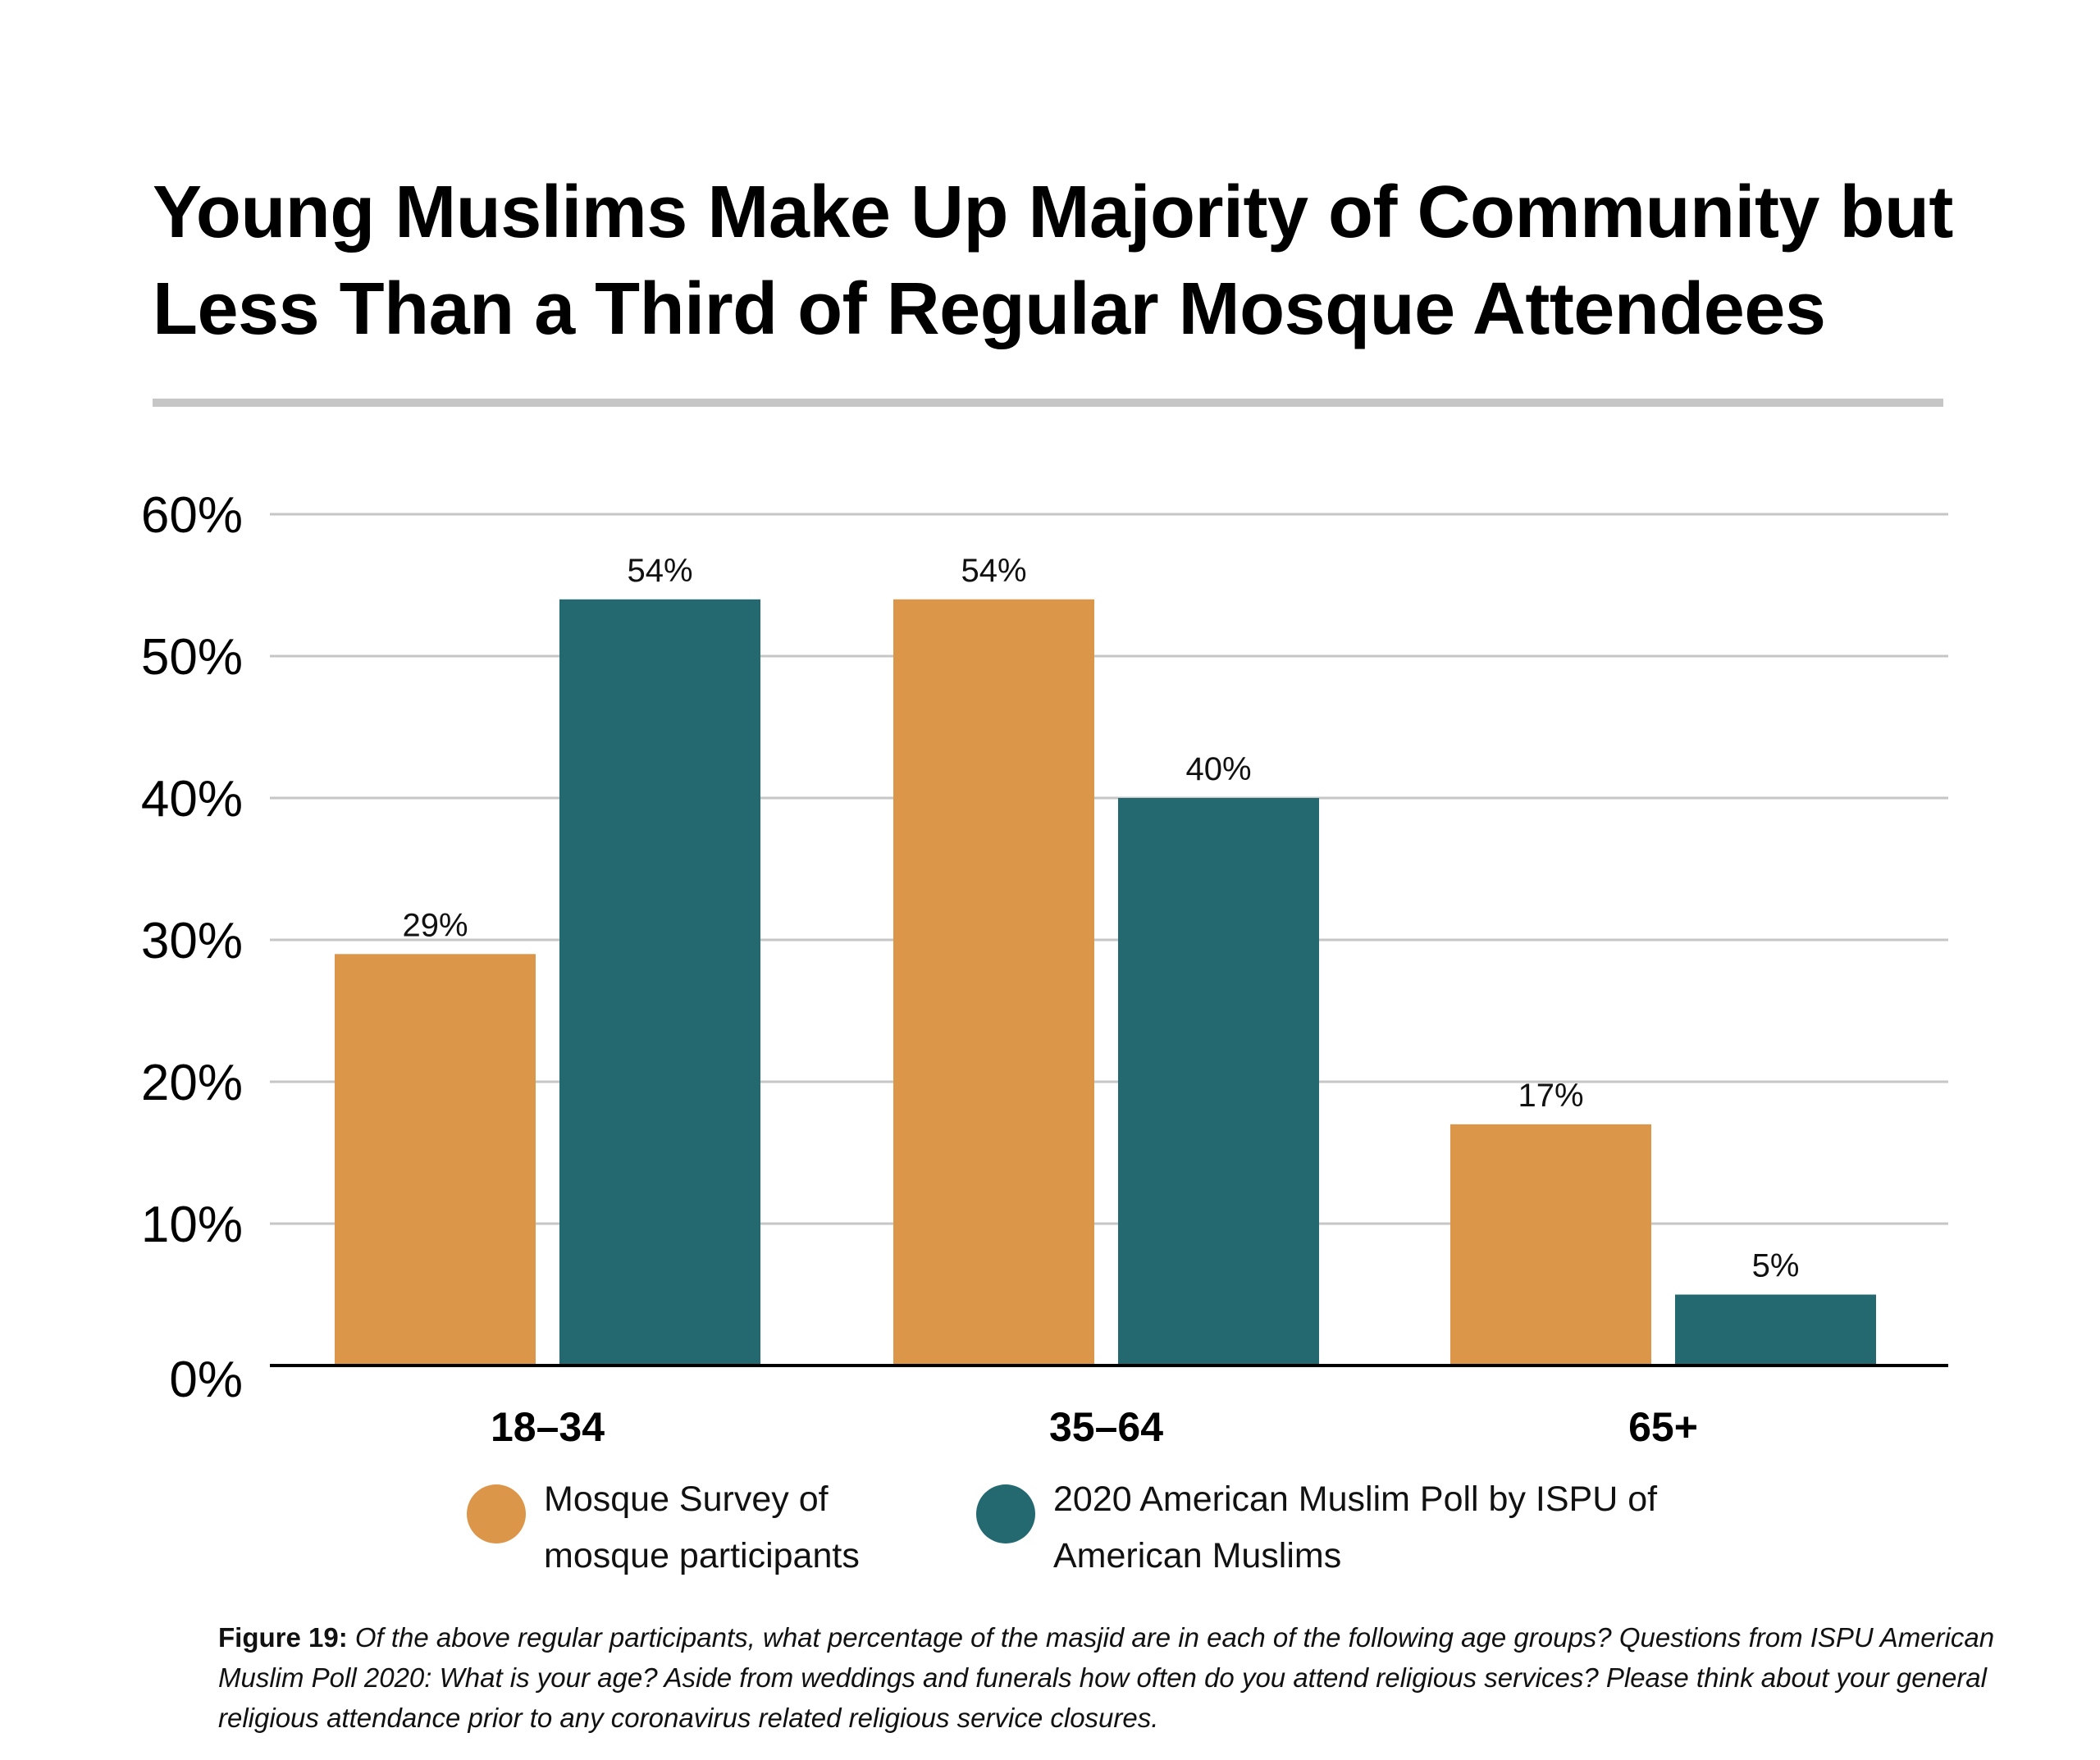 The width and height of the screenshot is (2100, 1760). Describe the element at coordinates (687, 1499) in the screenshot. I see `legend-label-line: Mosque Survey of` at that location.